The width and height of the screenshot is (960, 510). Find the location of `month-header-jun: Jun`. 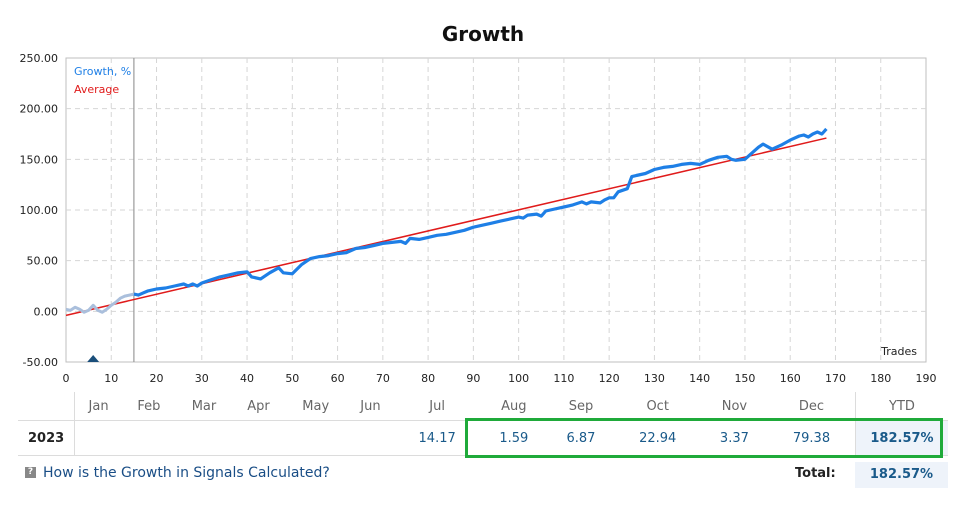

month-header-jun: Jun is located at coordinates (370, 406).